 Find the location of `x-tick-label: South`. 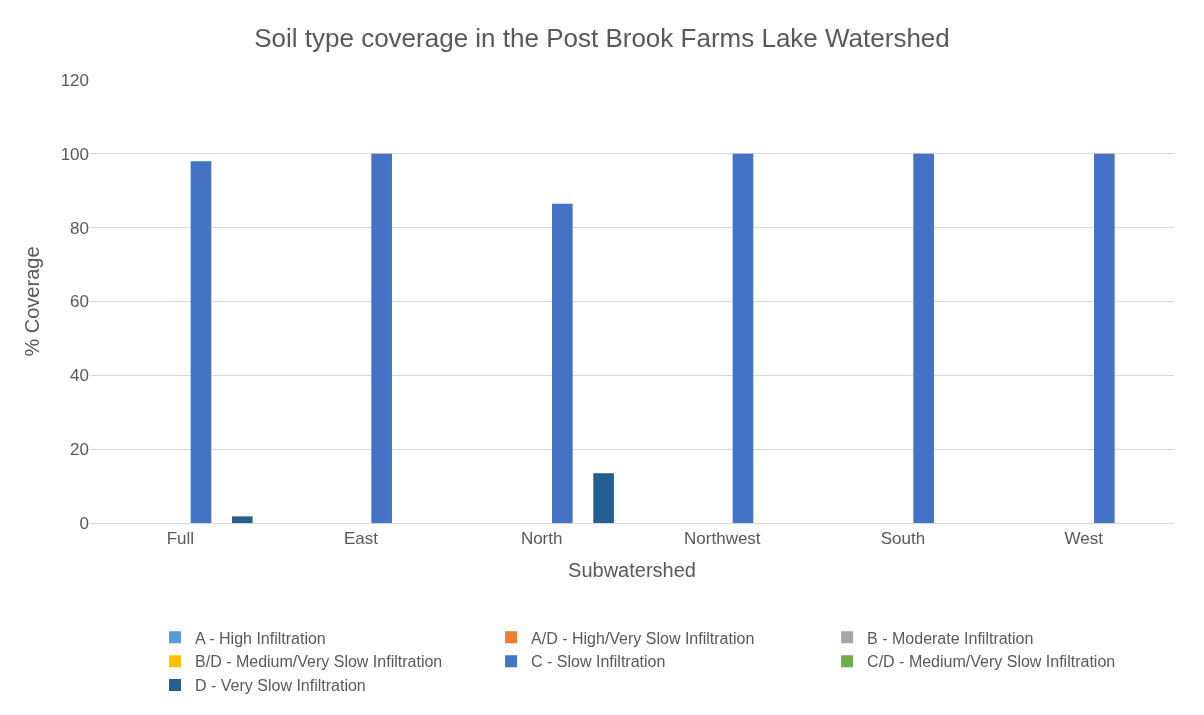

x-tick-label: South is located at coordinates (903, 539).